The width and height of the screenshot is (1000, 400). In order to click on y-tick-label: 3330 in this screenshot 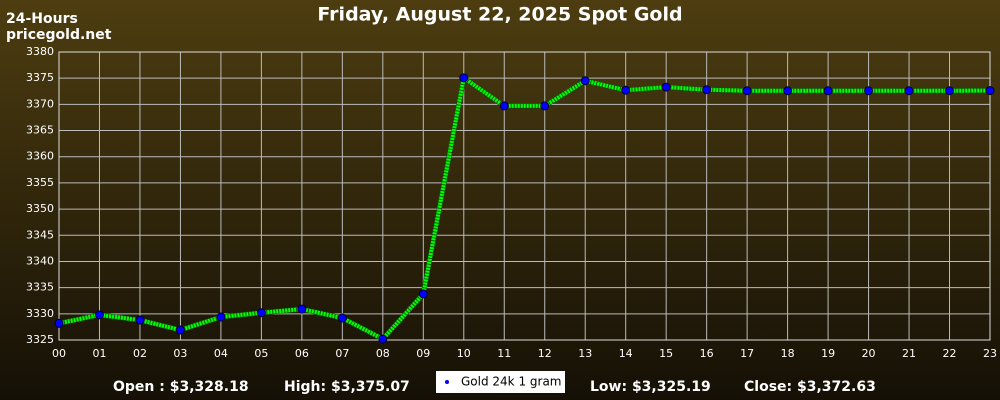, I will do `click(40, 313)`.